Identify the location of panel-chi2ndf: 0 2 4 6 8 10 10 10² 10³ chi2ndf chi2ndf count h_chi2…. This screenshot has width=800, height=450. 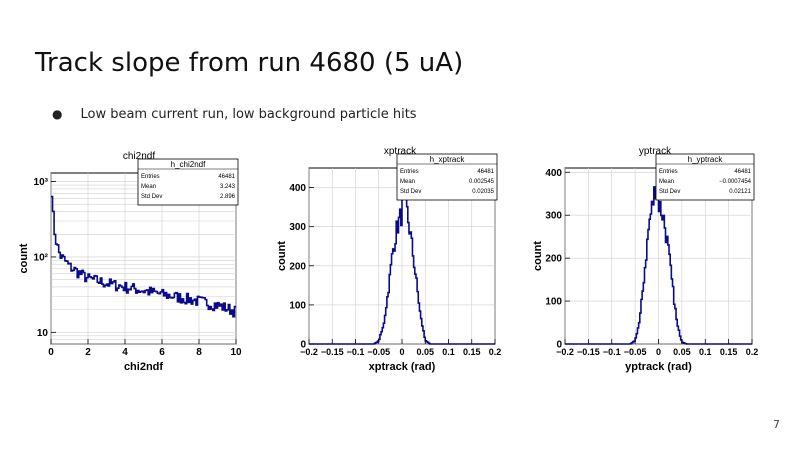
(130, 262).